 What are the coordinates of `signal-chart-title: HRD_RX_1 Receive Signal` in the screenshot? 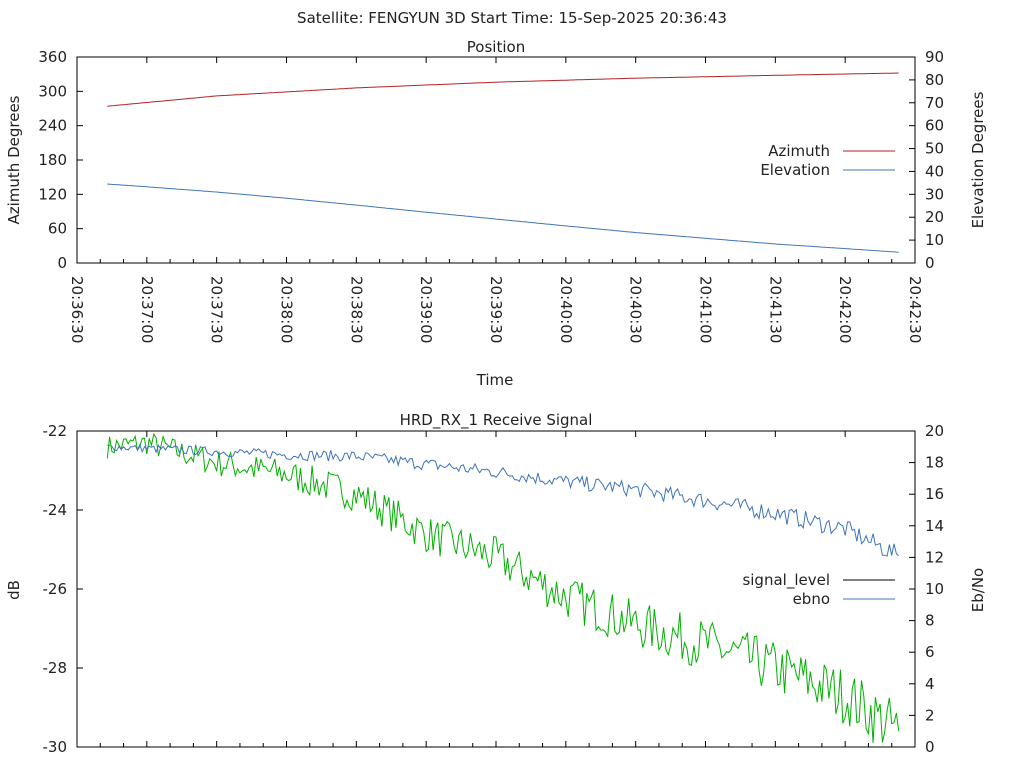 It's located at (496, 420).